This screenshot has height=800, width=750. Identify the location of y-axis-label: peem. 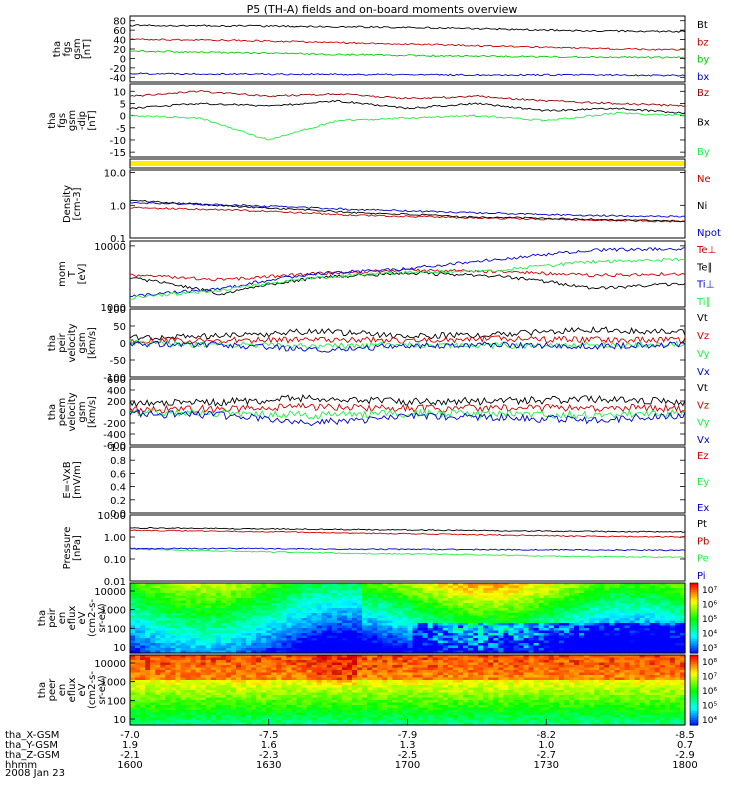
(62, 412).